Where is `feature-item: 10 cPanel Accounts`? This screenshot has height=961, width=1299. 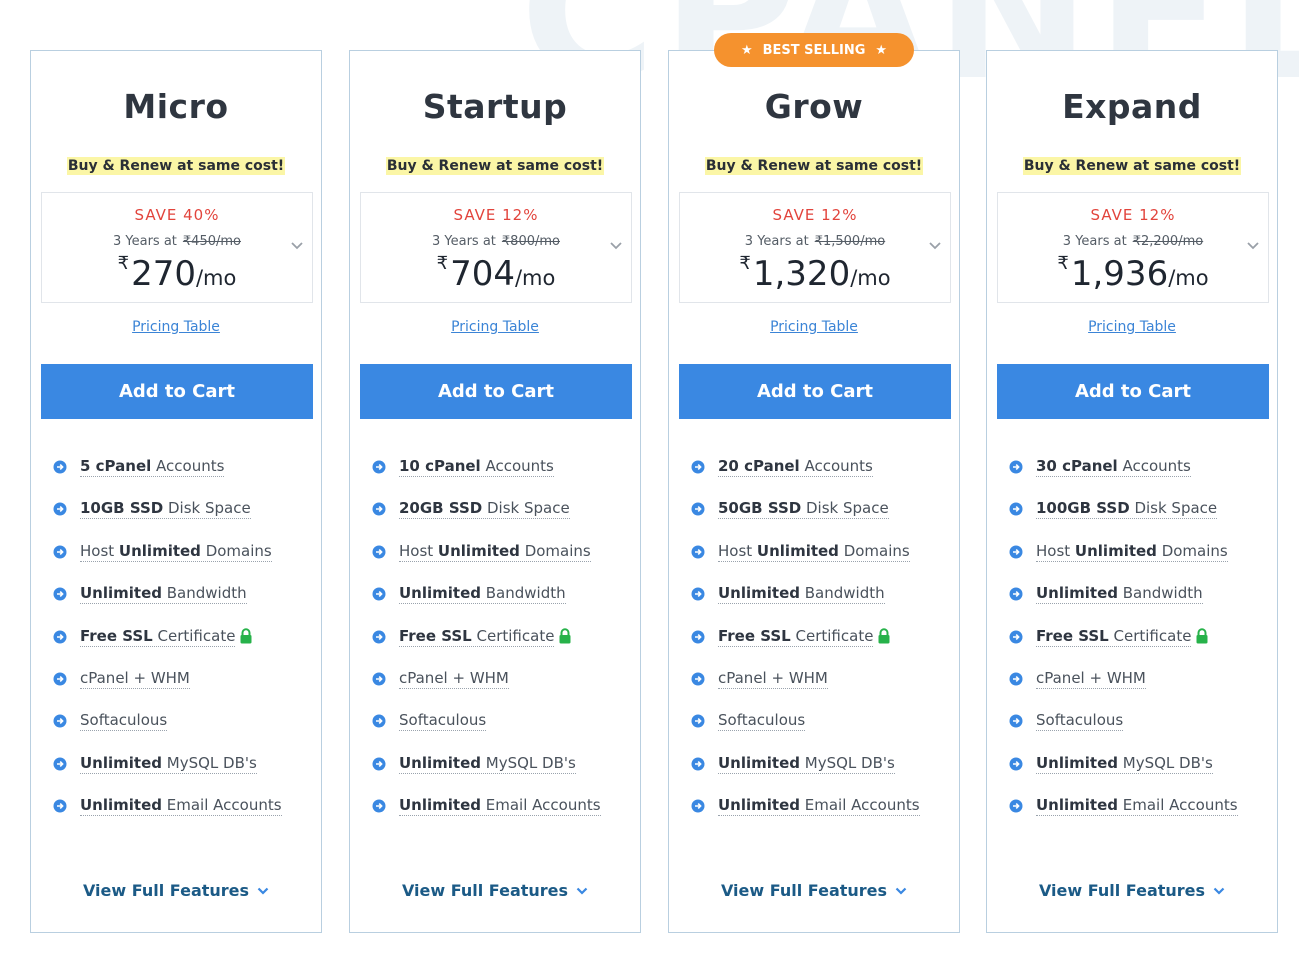 feature-item: 10 cPanel Accounts is located at coordinates (503, 478).